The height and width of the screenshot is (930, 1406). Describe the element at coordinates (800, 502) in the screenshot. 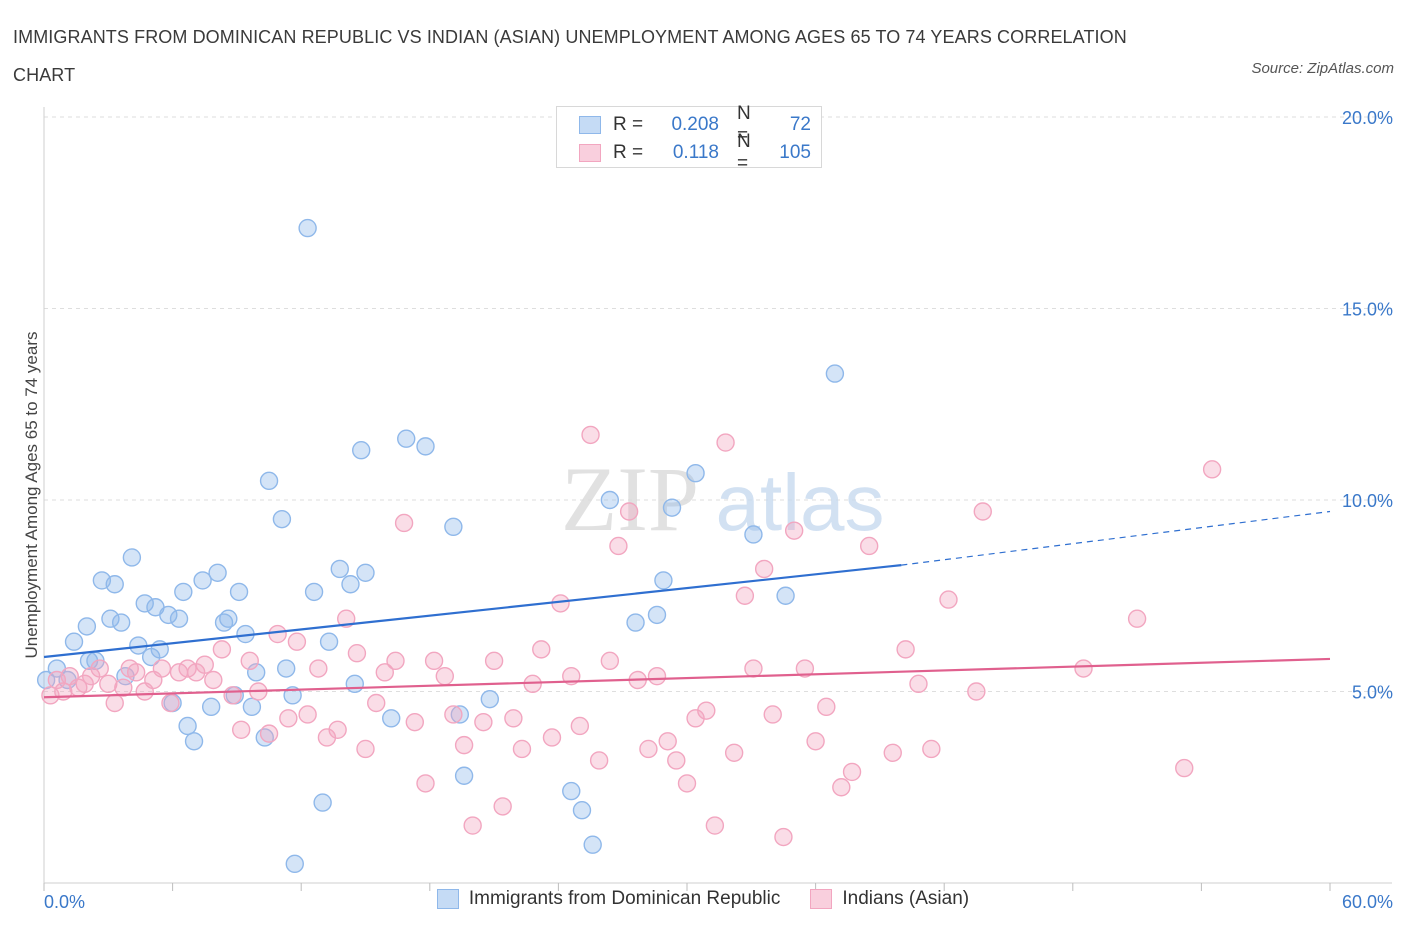

I see `watermark-atlas: atlas` at that location.